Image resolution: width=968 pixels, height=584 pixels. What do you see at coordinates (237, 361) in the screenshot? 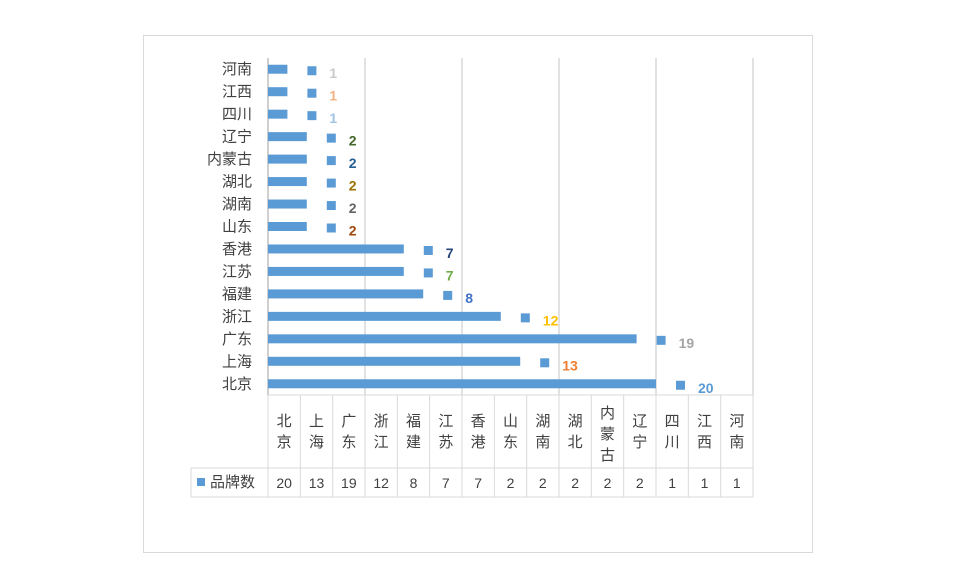
I see `category-label: 上海` at bounding box center [237, 361].